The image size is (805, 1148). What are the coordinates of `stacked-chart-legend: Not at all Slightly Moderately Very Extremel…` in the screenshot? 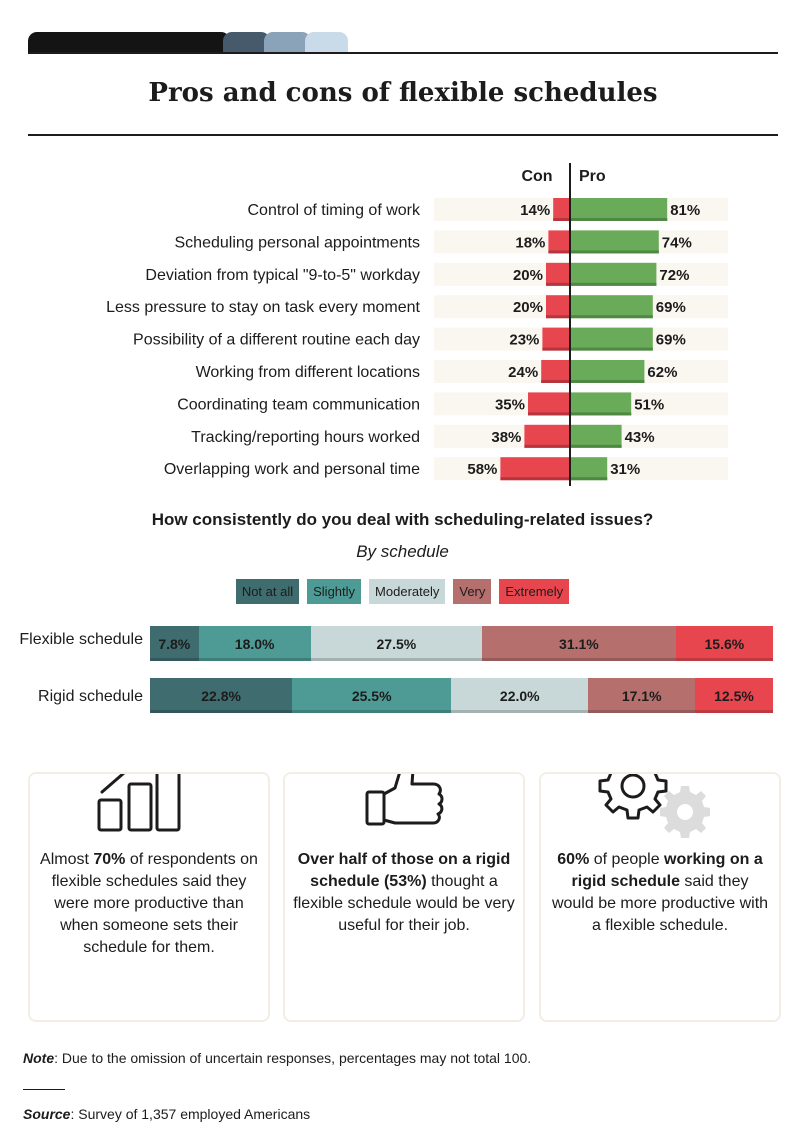 It's located at (402, 591).